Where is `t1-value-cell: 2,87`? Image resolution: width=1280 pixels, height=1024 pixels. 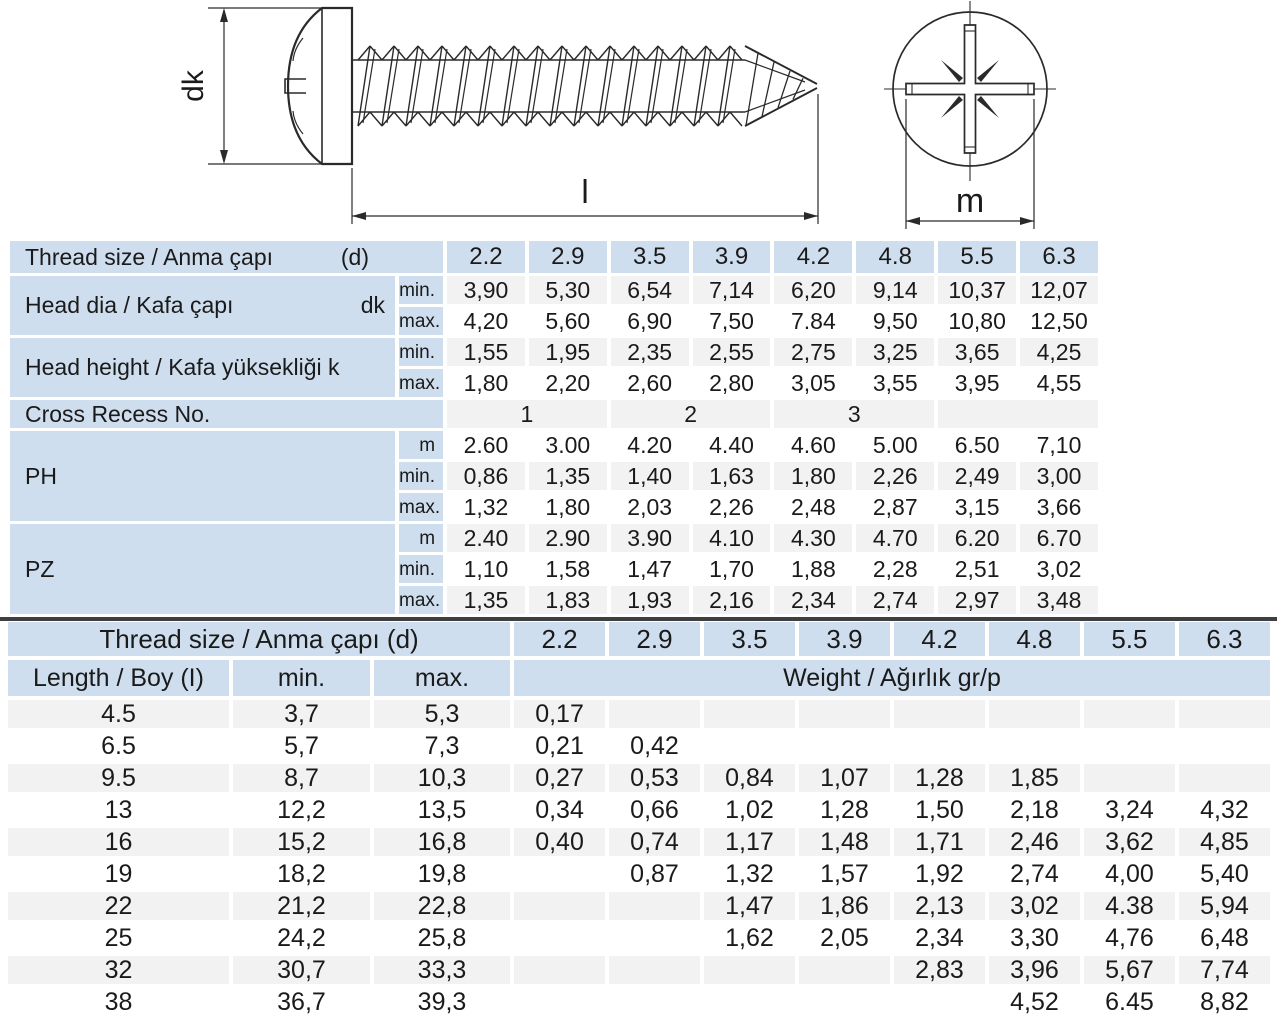 t1-value-cell: 2,87 is located at coordinates (897, 508).